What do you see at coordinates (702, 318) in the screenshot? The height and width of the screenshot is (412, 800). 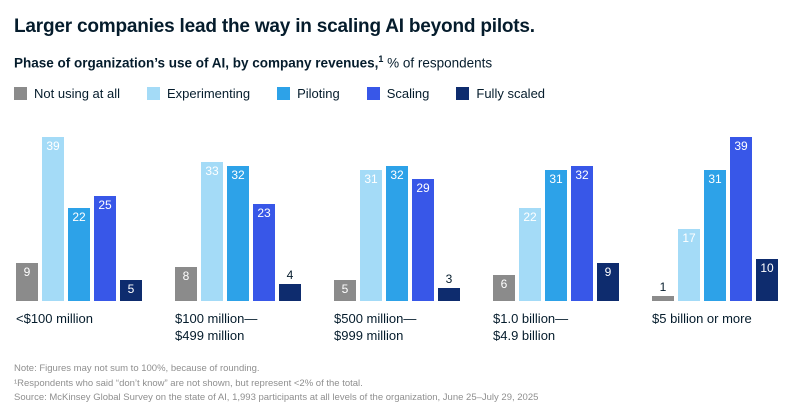 I see `category-label: $5 billion or more` at bounding box center [702, 318].